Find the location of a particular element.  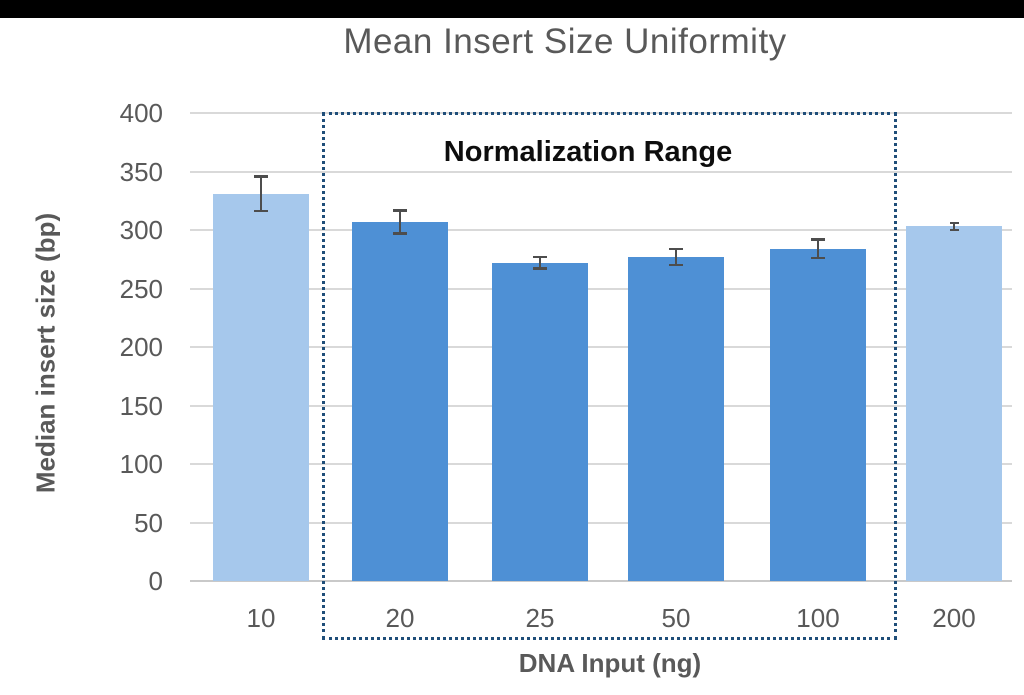

x-tick-label: 50 is located at coordinates (676, 618).